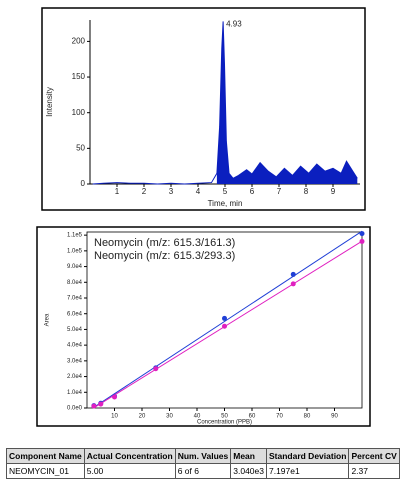 Image resolution: width=406 pixels, height=492 pixels. Describe the element at coordinates (75, 267) in the screenshot. I see `y-tick-label: 9.0e4` at that location.